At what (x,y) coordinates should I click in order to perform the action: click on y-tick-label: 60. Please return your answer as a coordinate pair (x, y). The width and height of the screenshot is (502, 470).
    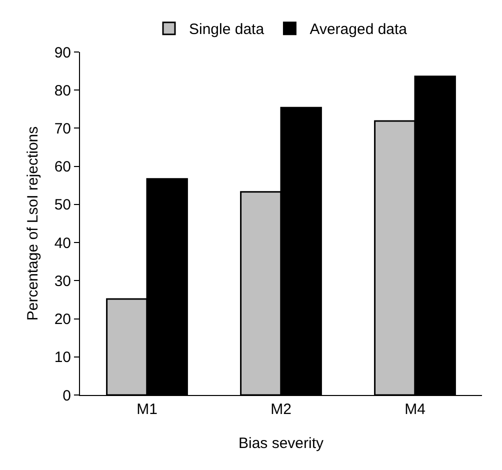
    Looking at the image, I should click on (62, 167).